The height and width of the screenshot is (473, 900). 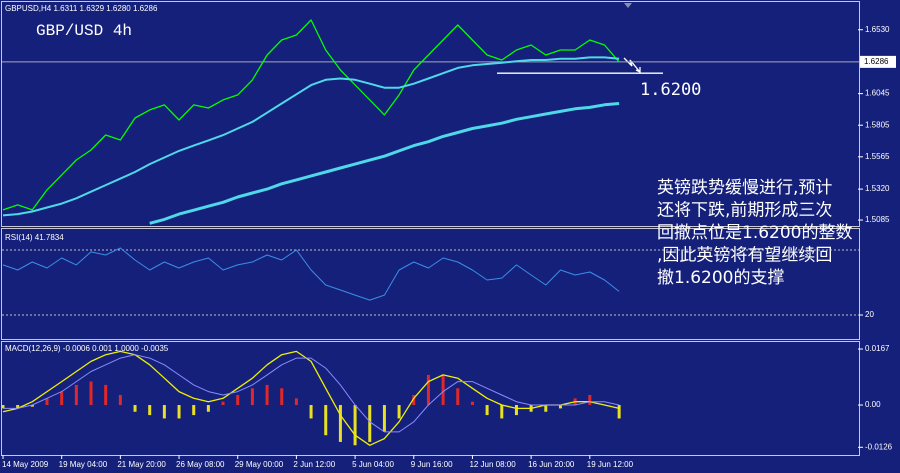 I want to click on x-tick-label: 2 Jun 12:00, so click(x=314, y=464).